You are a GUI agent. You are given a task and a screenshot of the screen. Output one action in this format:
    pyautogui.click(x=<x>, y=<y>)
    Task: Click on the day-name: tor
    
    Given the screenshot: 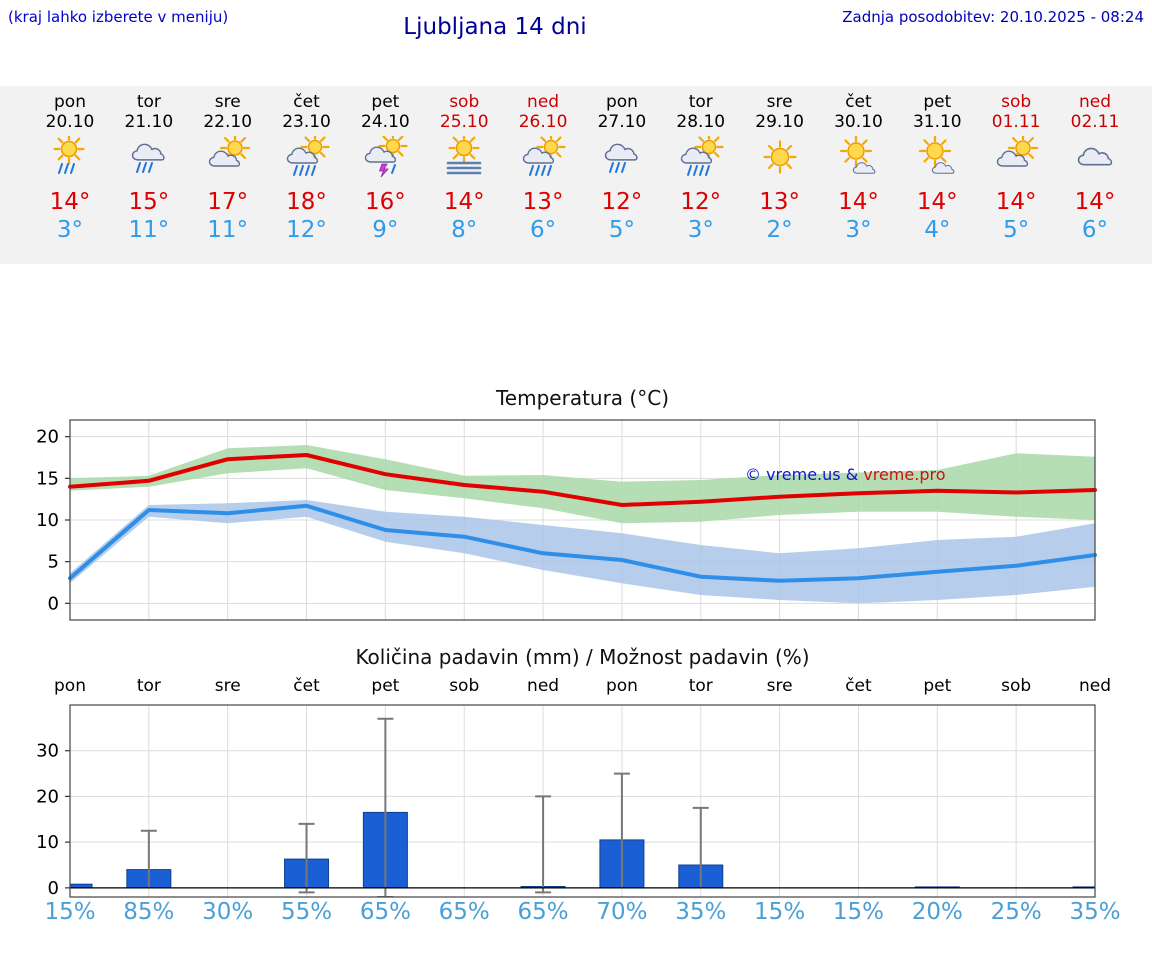 What is the action you would take?
    pyautogui.click(x=700, y=102)
    